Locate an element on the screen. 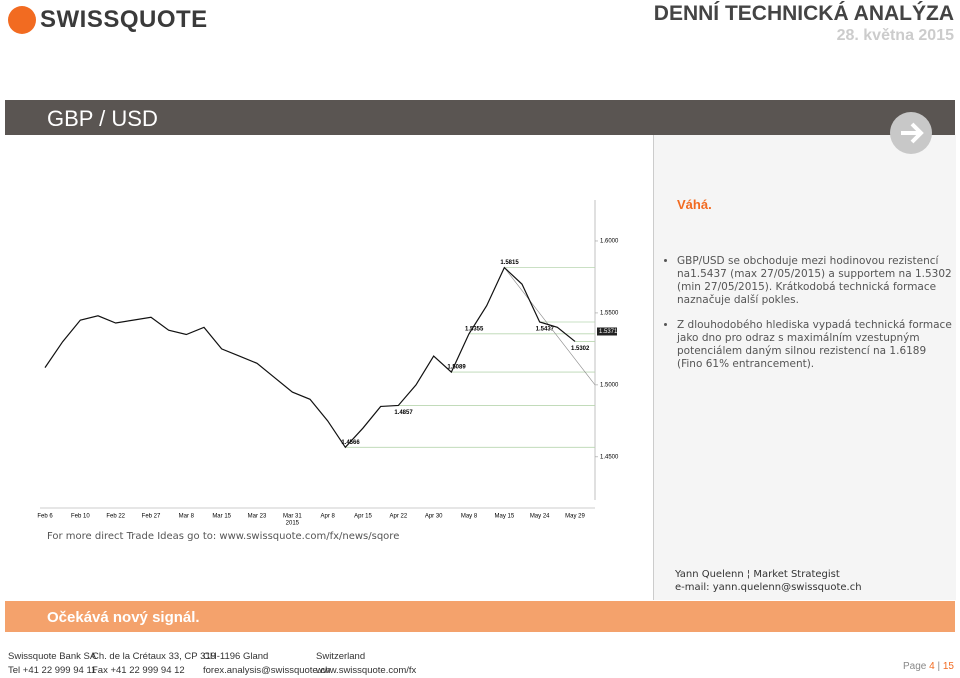 This screenshot has width=960, height=678. price-line is located at coordinates (310, 357).